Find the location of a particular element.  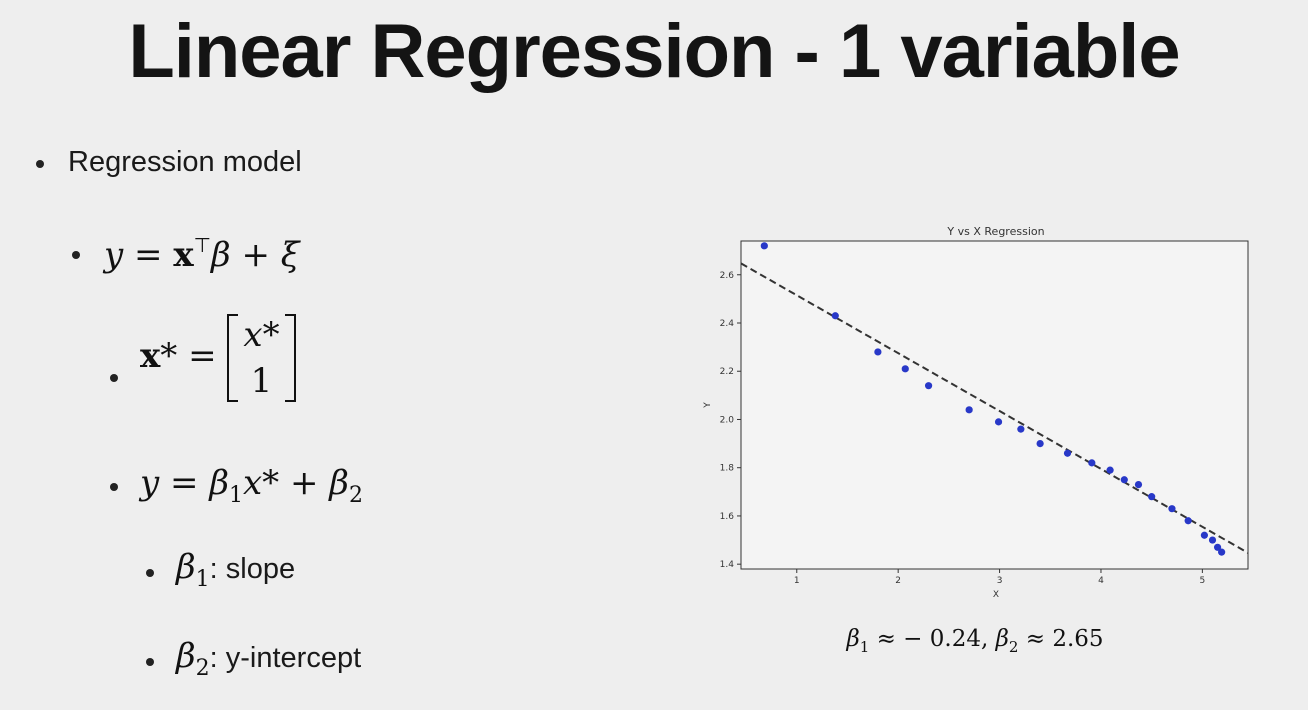

x-tick-label: 1 is located at coordinates (797, 581).